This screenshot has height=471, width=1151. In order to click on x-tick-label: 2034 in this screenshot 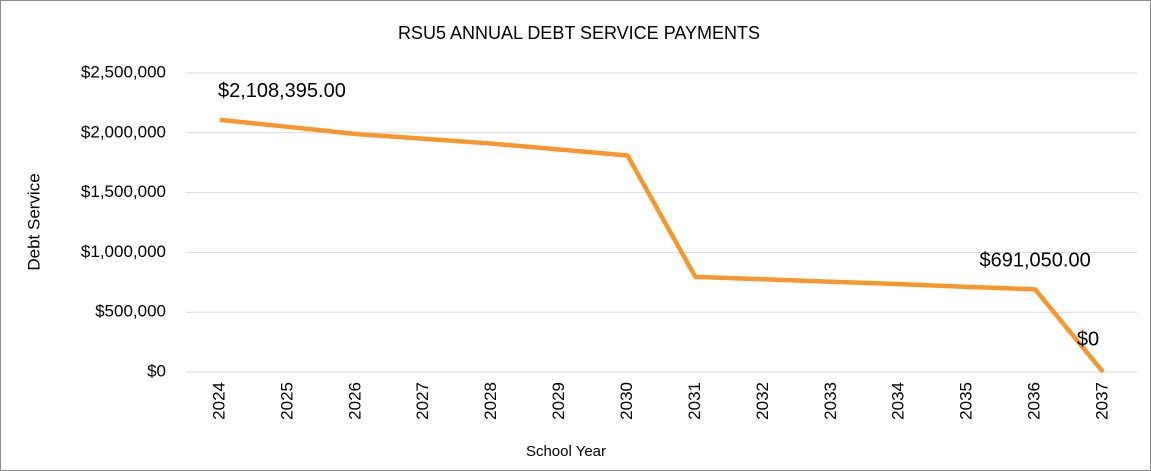, I will do `click(898, 401)`.